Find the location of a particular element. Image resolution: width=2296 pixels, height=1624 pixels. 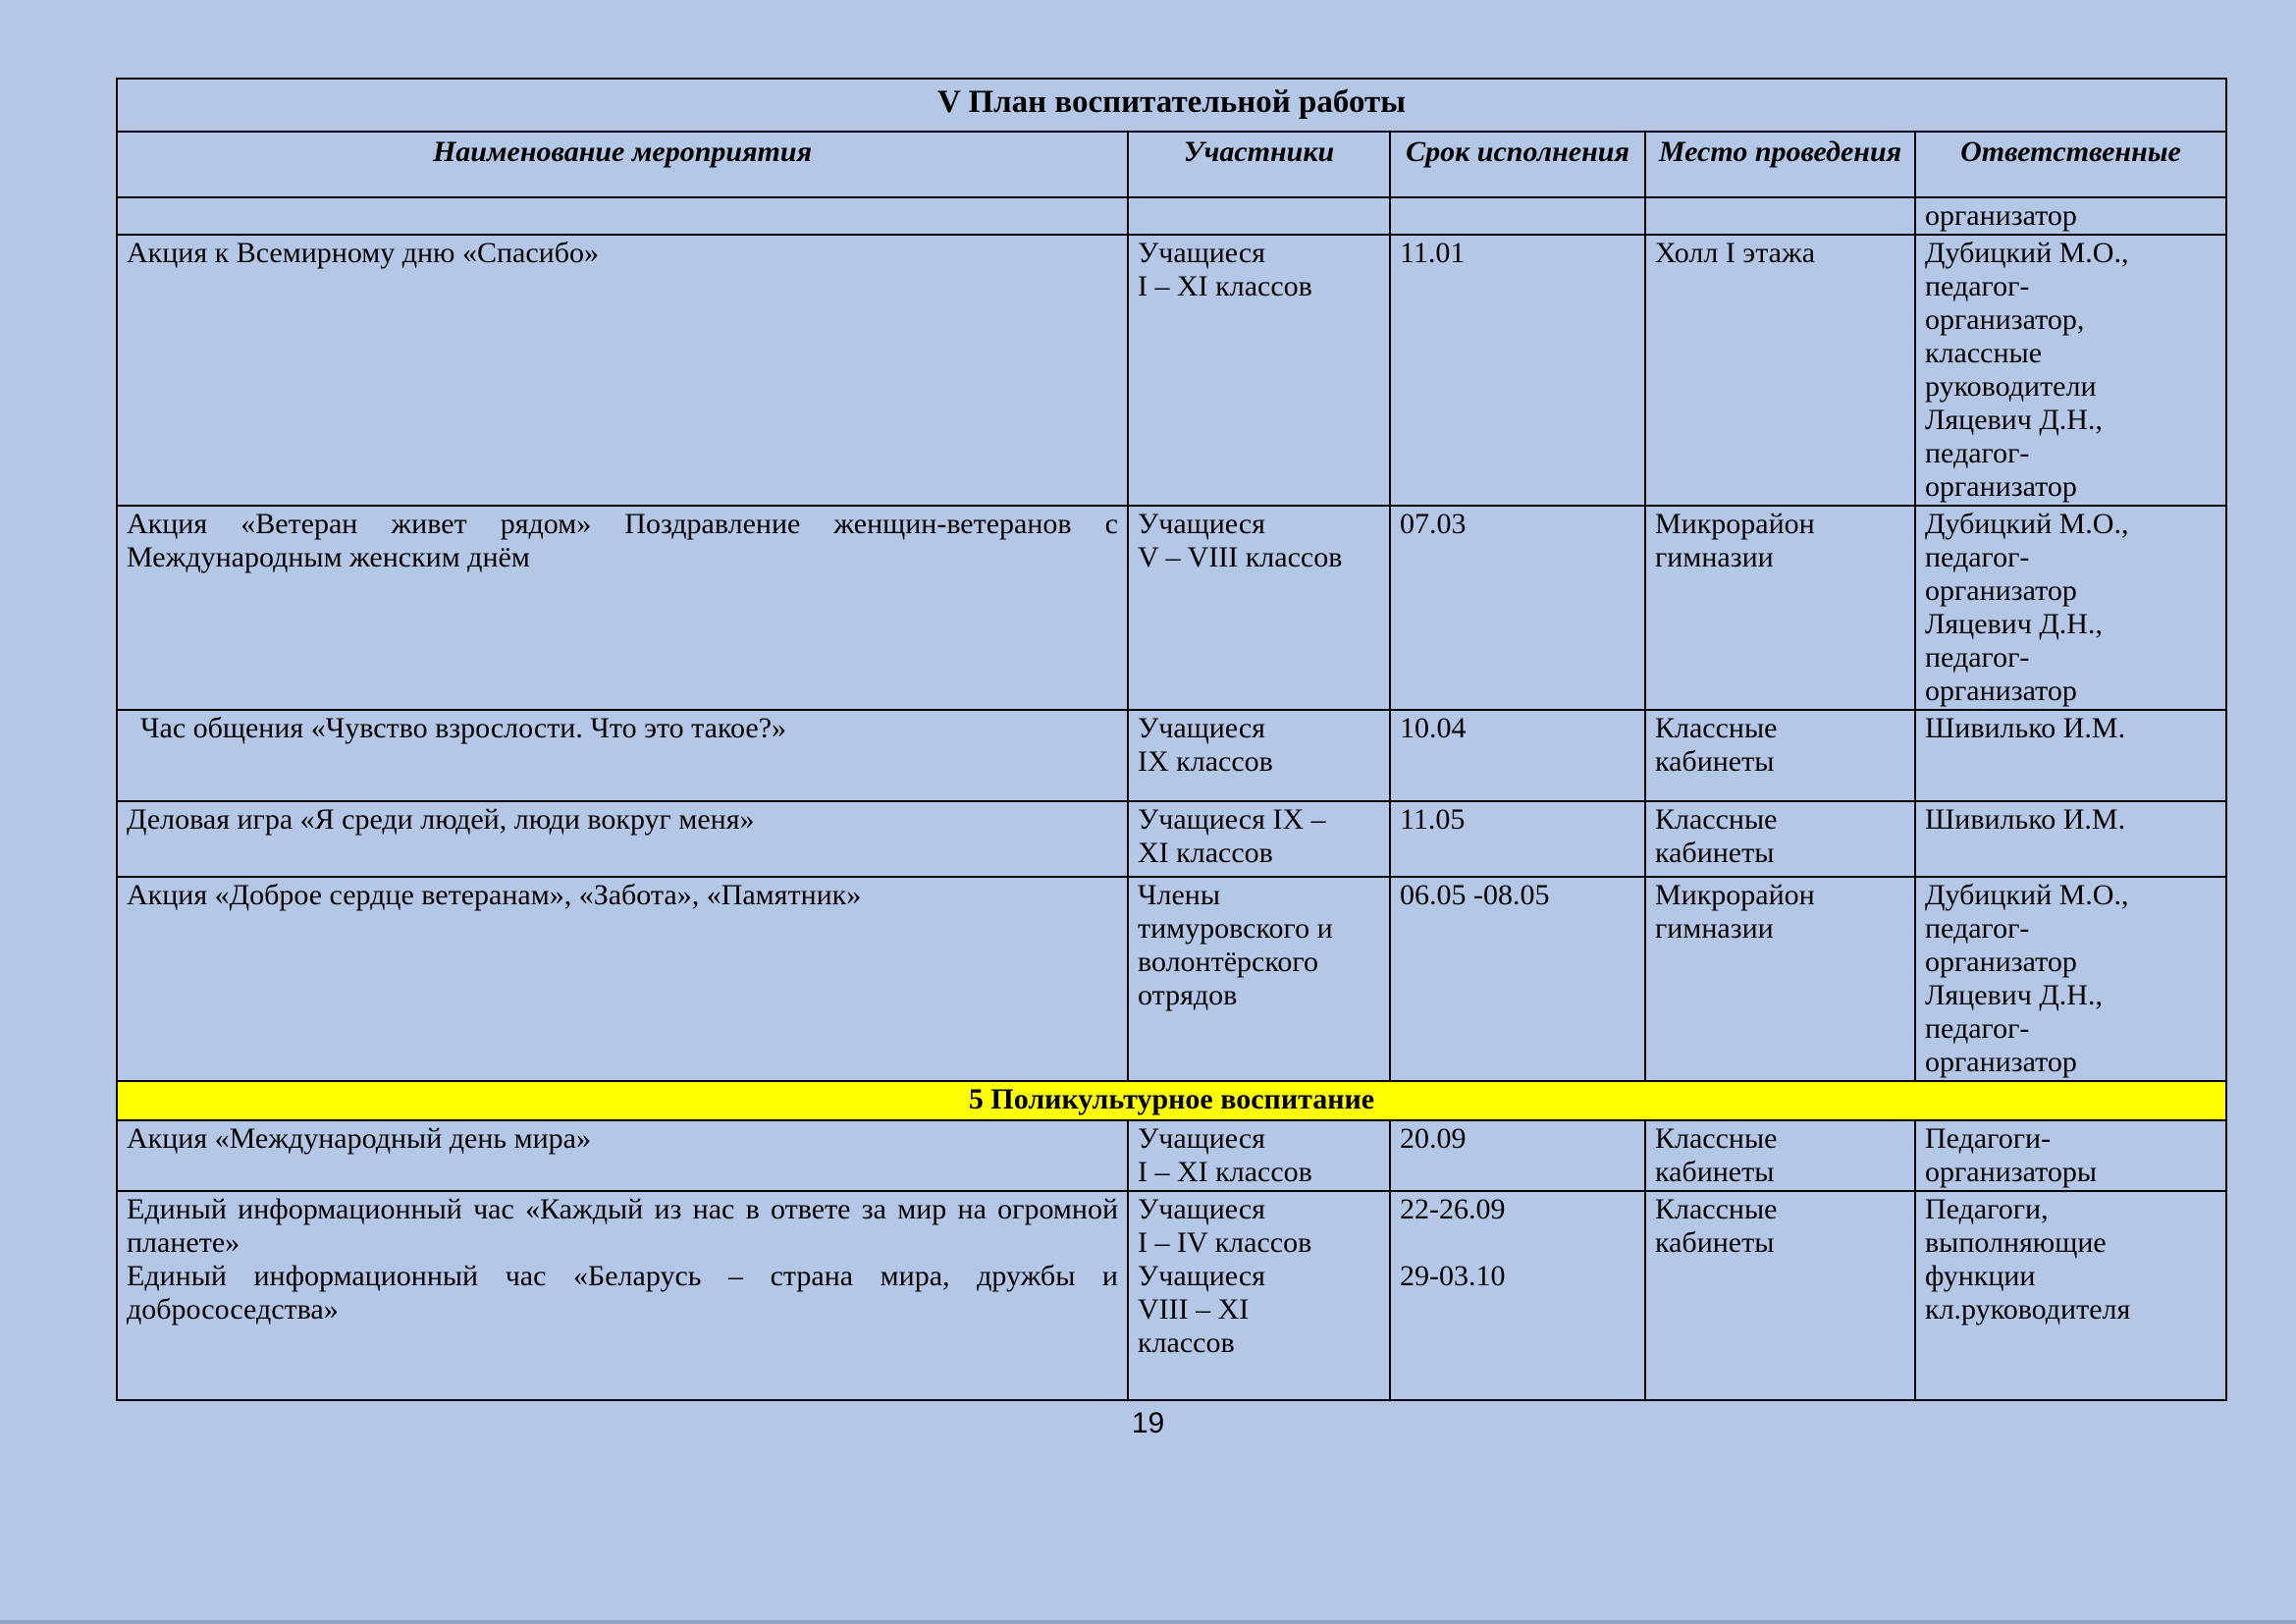

cell-term: 06.05 -08.05 is located at coordinates (1517, 979).